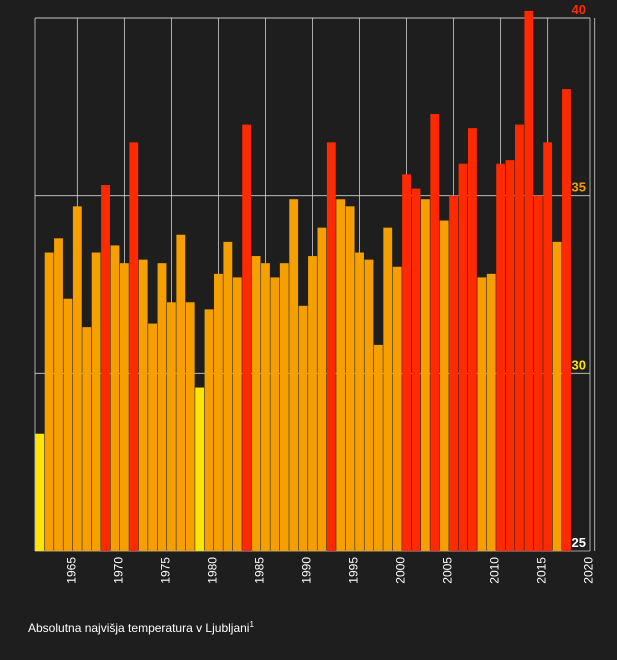 This screenshot has width=617, height=660. Describe the element at coordinates (256, 403) in the screenshot. I see `bar-1984` at that location.